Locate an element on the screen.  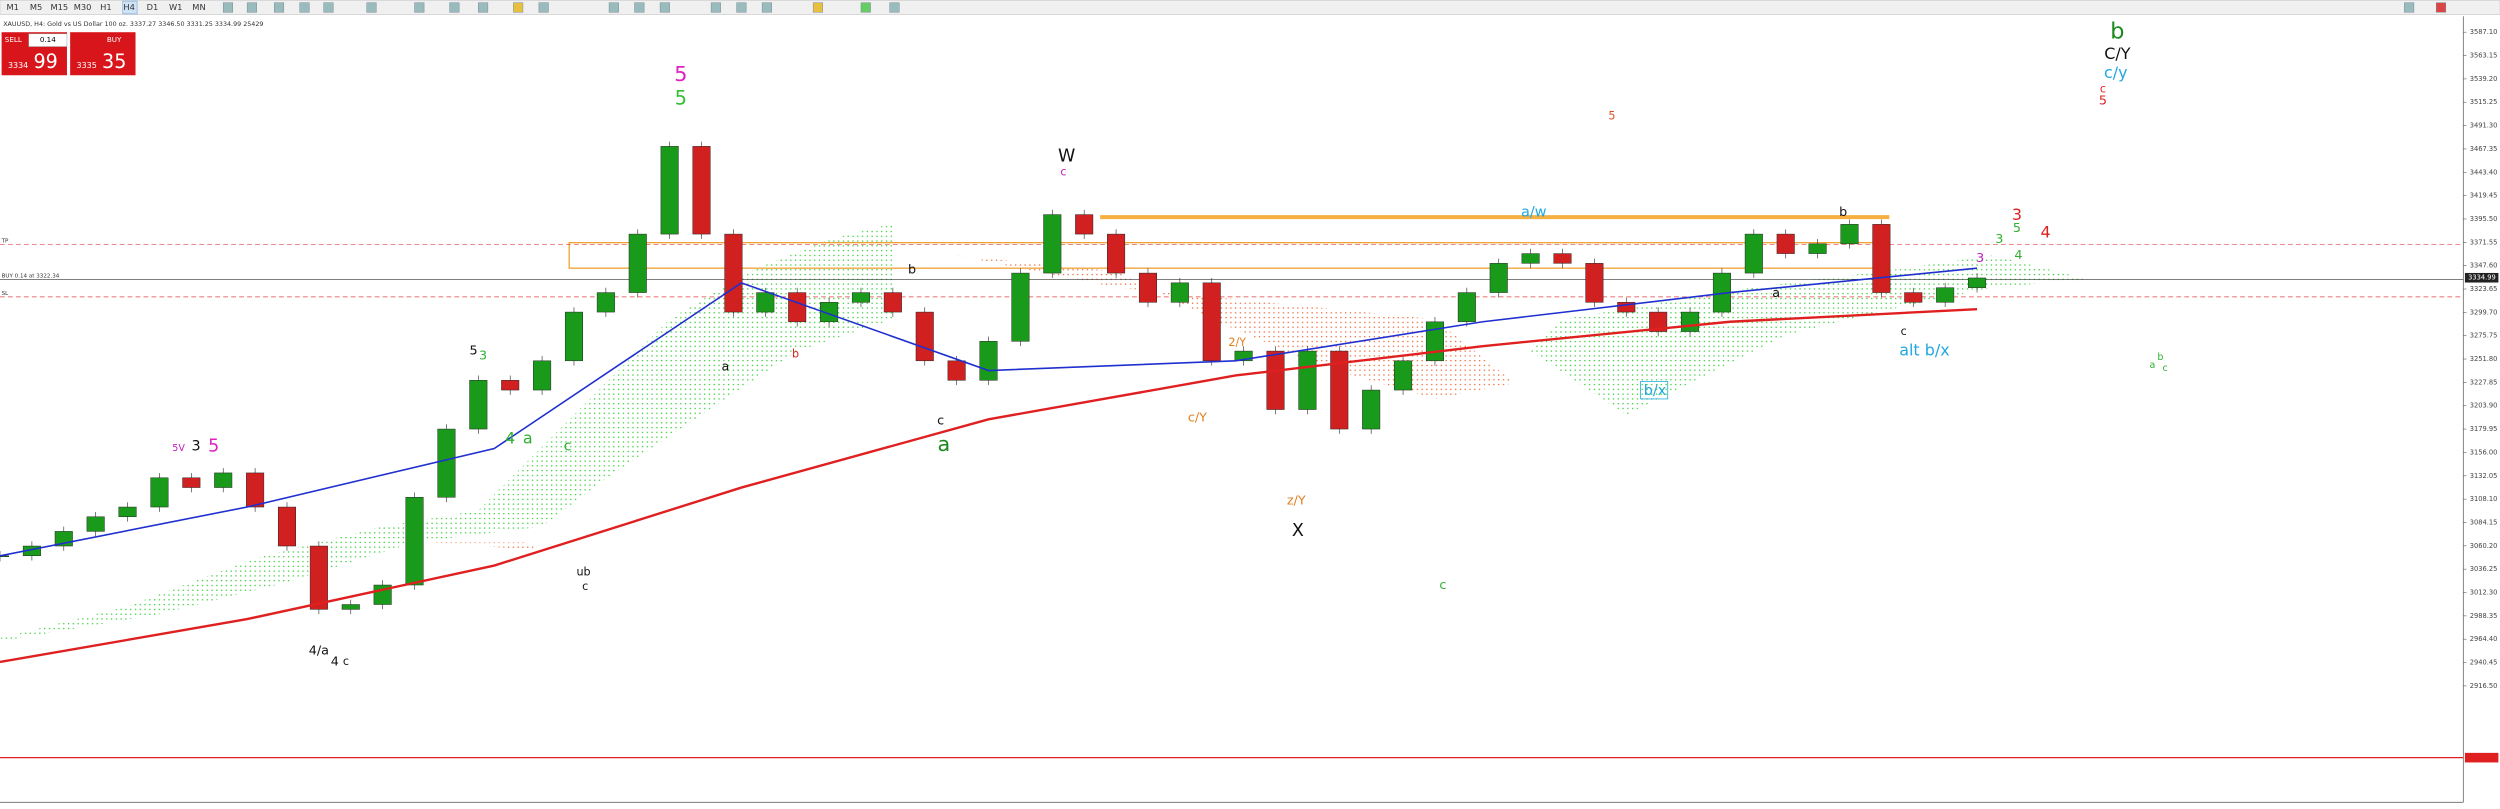
current-price: 3334.99 is located at coordinates (2482, 278).